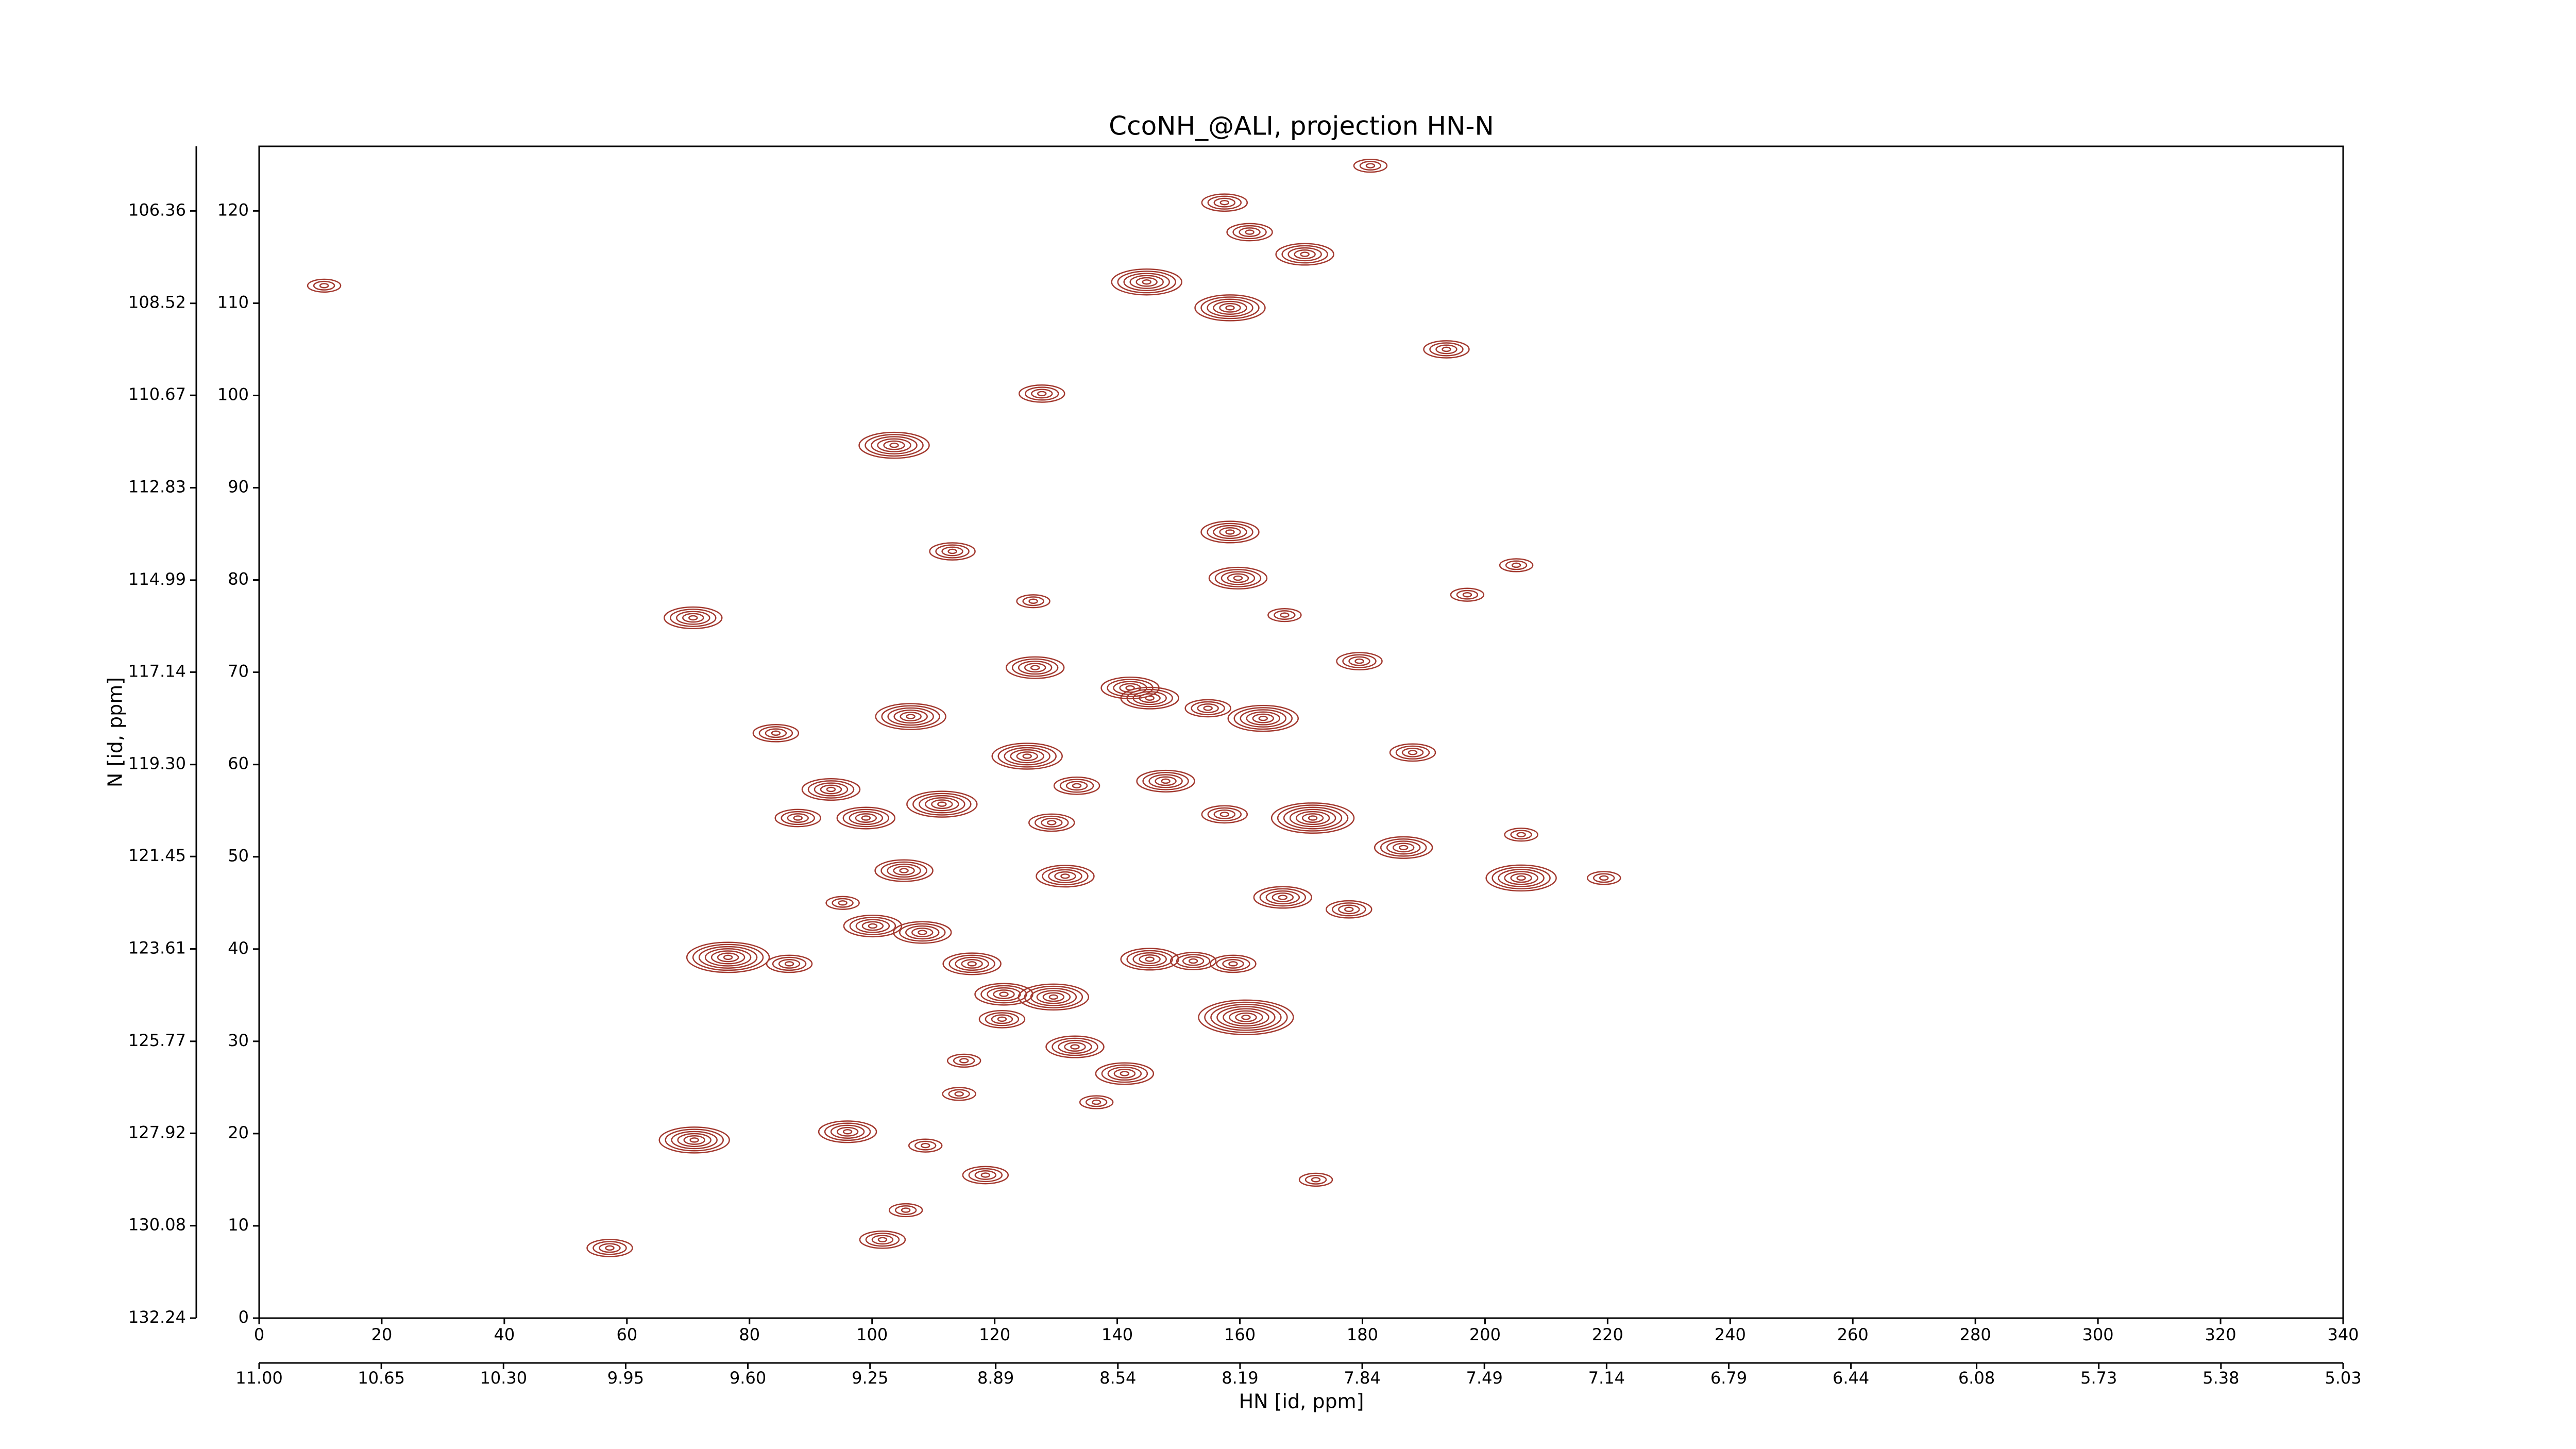 Image resolution: width=2576 pixels, height=1449 pixels. What do you see at coordinates (259, 1378) in the screenshot?
I see `x2-tick-label: 11.00` at bounding box center [259, 1378].